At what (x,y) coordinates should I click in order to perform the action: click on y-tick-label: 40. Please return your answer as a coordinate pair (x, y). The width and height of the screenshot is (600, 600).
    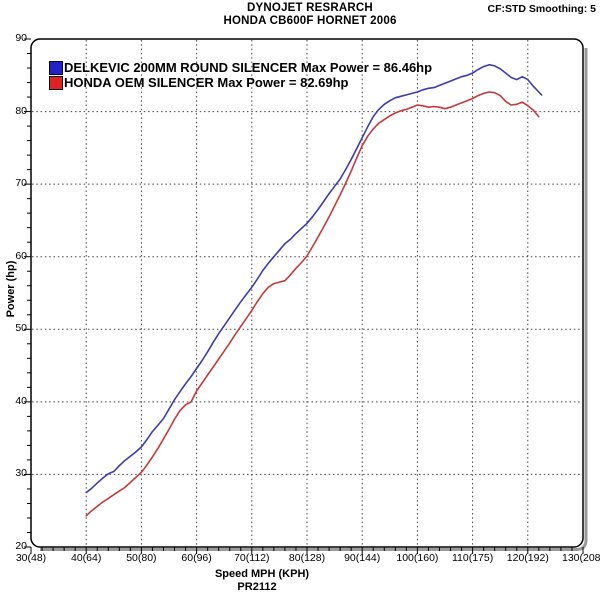
    Looking at the image, I should click on (21, 400).